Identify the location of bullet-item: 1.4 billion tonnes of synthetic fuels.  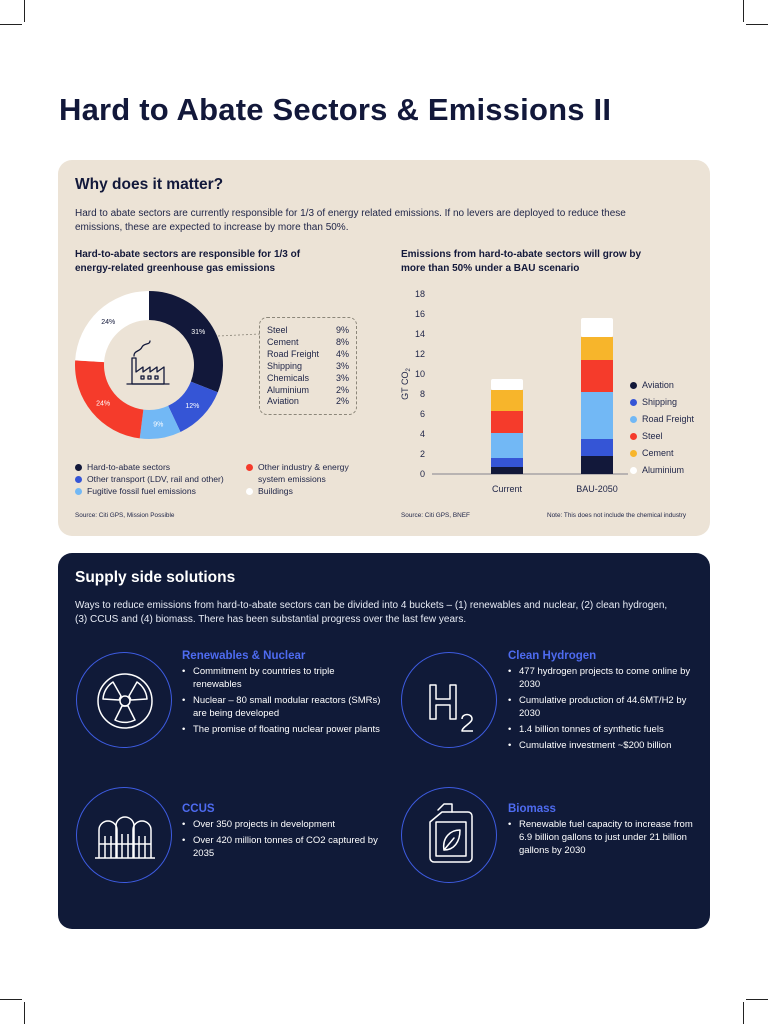
(608, 729).